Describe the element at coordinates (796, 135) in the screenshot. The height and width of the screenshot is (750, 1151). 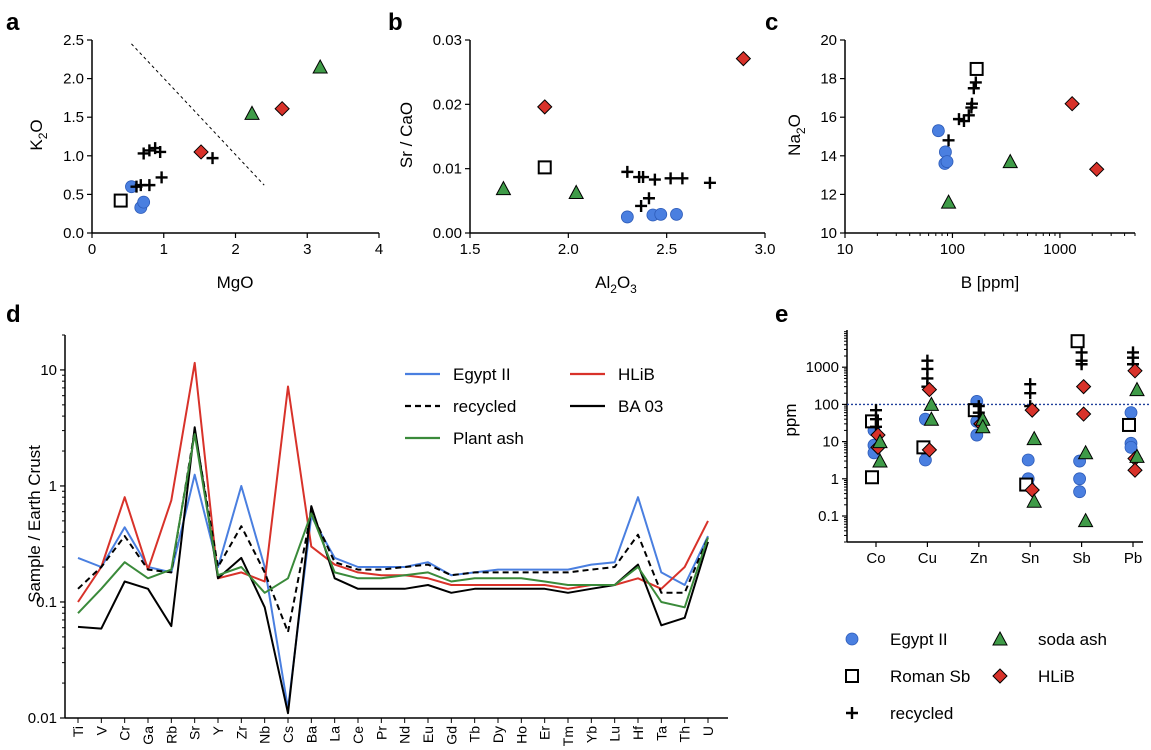
I see `panel-c-ylabel: Na2O` at that location.